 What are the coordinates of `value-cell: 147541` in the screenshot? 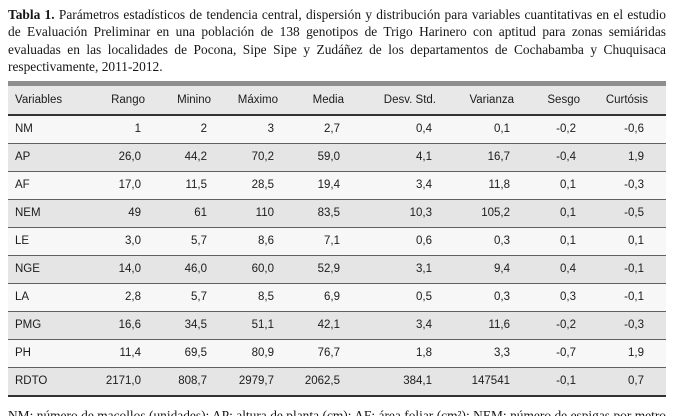 It's located at (493, 381).